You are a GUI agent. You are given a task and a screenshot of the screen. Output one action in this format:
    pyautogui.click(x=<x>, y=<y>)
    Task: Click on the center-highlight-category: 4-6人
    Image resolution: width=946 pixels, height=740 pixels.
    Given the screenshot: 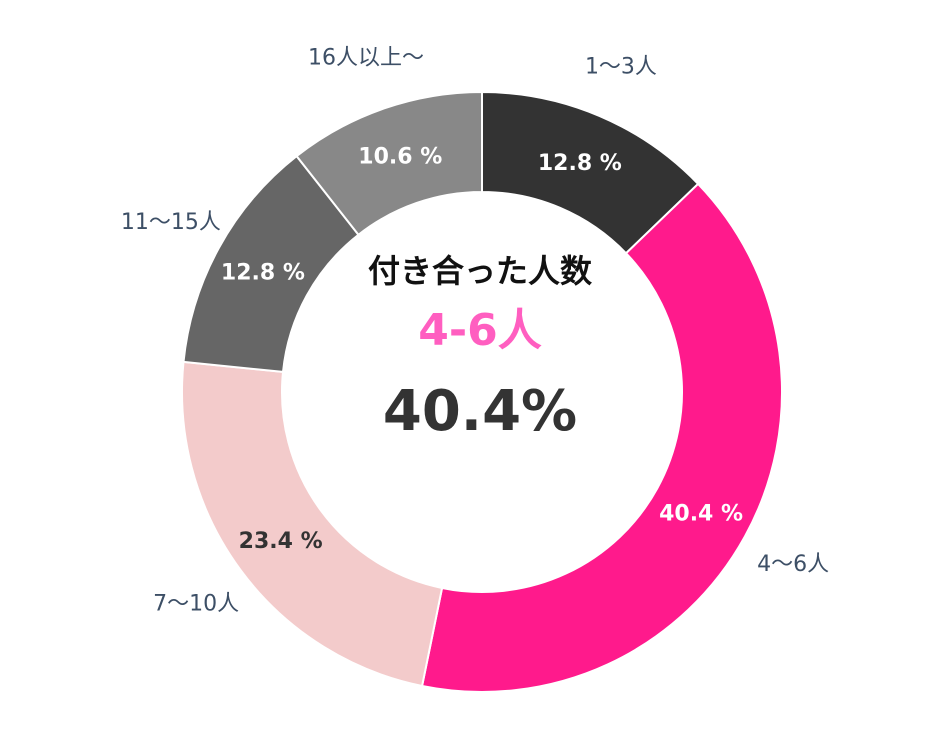 What is the action you would take?
    pyautogui.click(x=480, y=330)
    